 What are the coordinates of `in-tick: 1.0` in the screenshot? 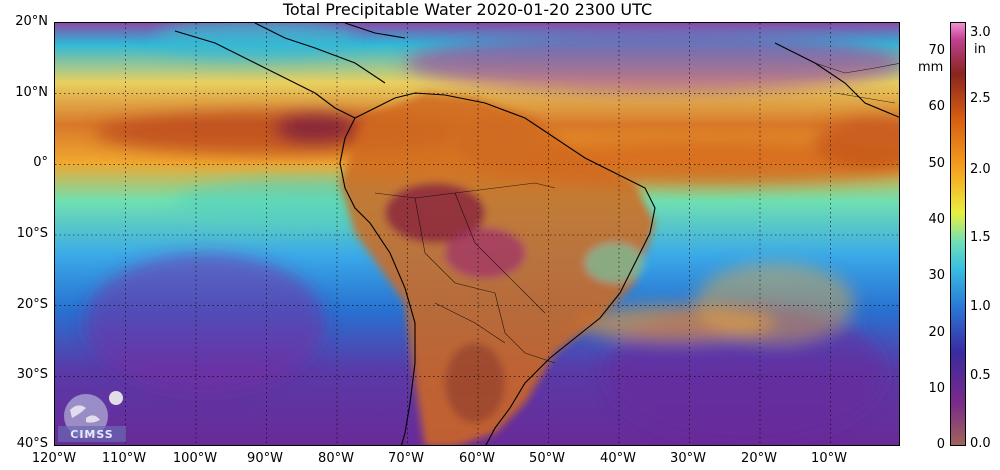 It's located at (980, 306).